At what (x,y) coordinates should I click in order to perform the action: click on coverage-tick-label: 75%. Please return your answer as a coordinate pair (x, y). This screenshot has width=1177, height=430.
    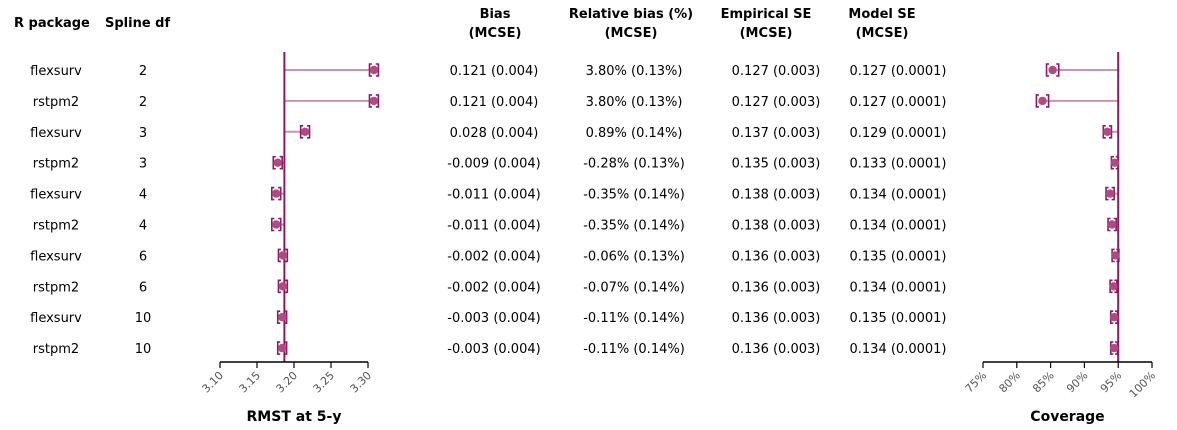
    Looking at the image, I should click on (976, 382).